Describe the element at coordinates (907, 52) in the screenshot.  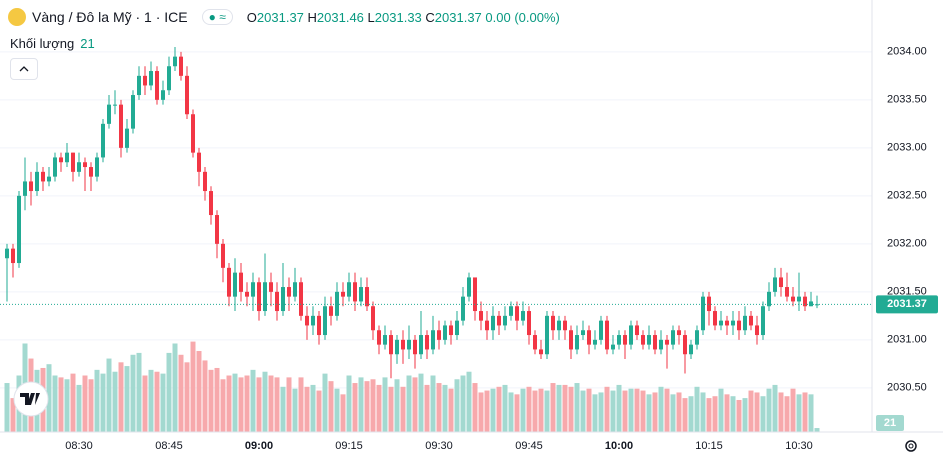
I see `y-tick-label: 2034.00` at that location.